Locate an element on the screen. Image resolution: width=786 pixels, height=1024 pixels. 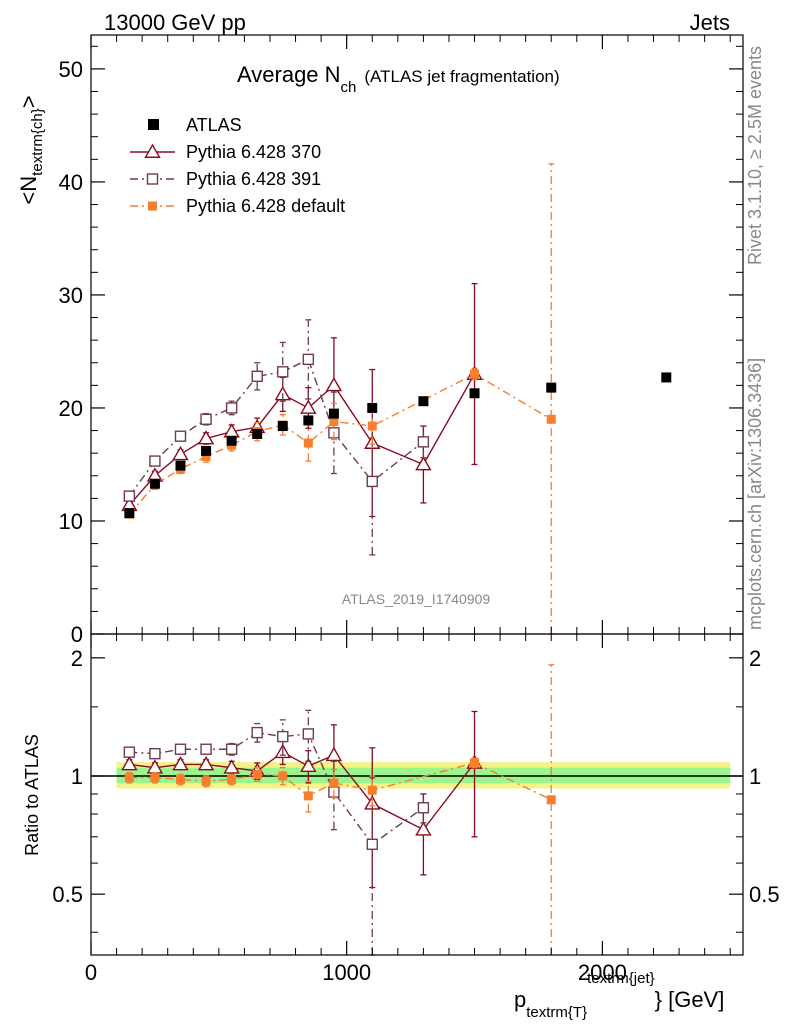
legend-series-2-marker is located at coordinates (152, 206).